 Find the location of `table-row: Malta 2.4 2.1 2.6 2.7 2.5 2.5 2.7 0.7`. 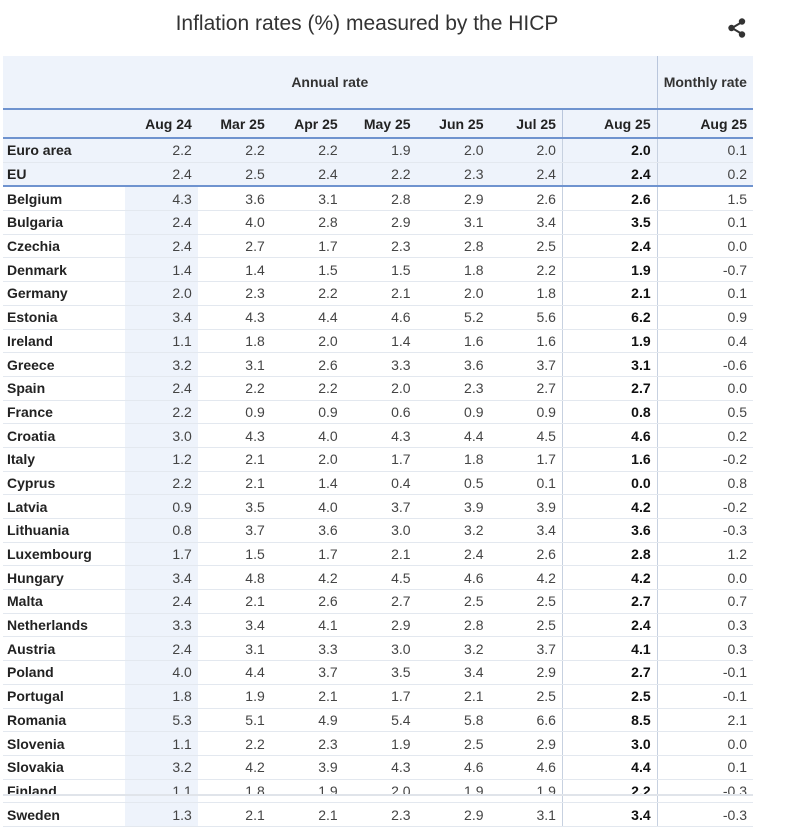

table-row: Malta 2.4 2.1 2.6 2.7 2.5 2.5 2.7 0.7 is located at coordinates (378, 601).